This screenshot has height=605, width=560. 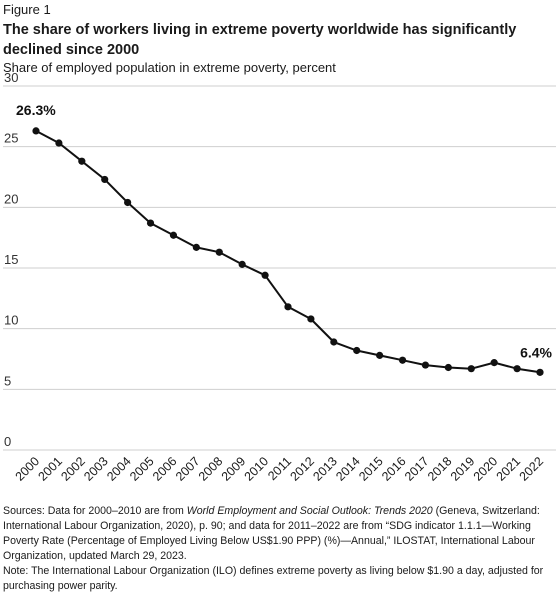 I want to click on x-tick-label: 2012, so click(x=302, y=469).